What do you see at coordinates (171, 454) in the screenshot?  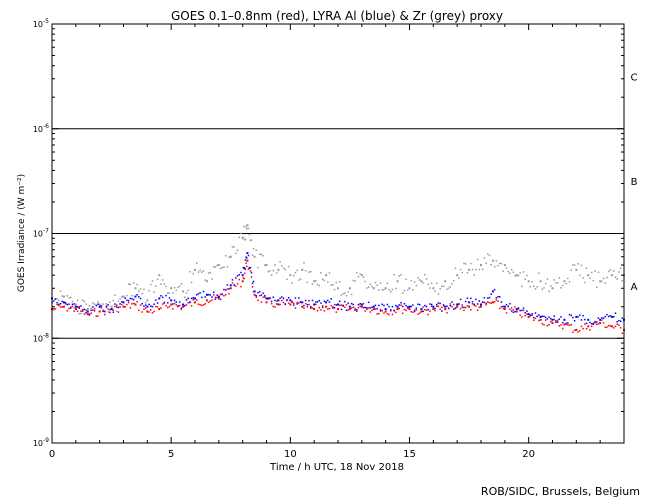 I see `x-tick-label: 5` at bounding box center [171, 454].